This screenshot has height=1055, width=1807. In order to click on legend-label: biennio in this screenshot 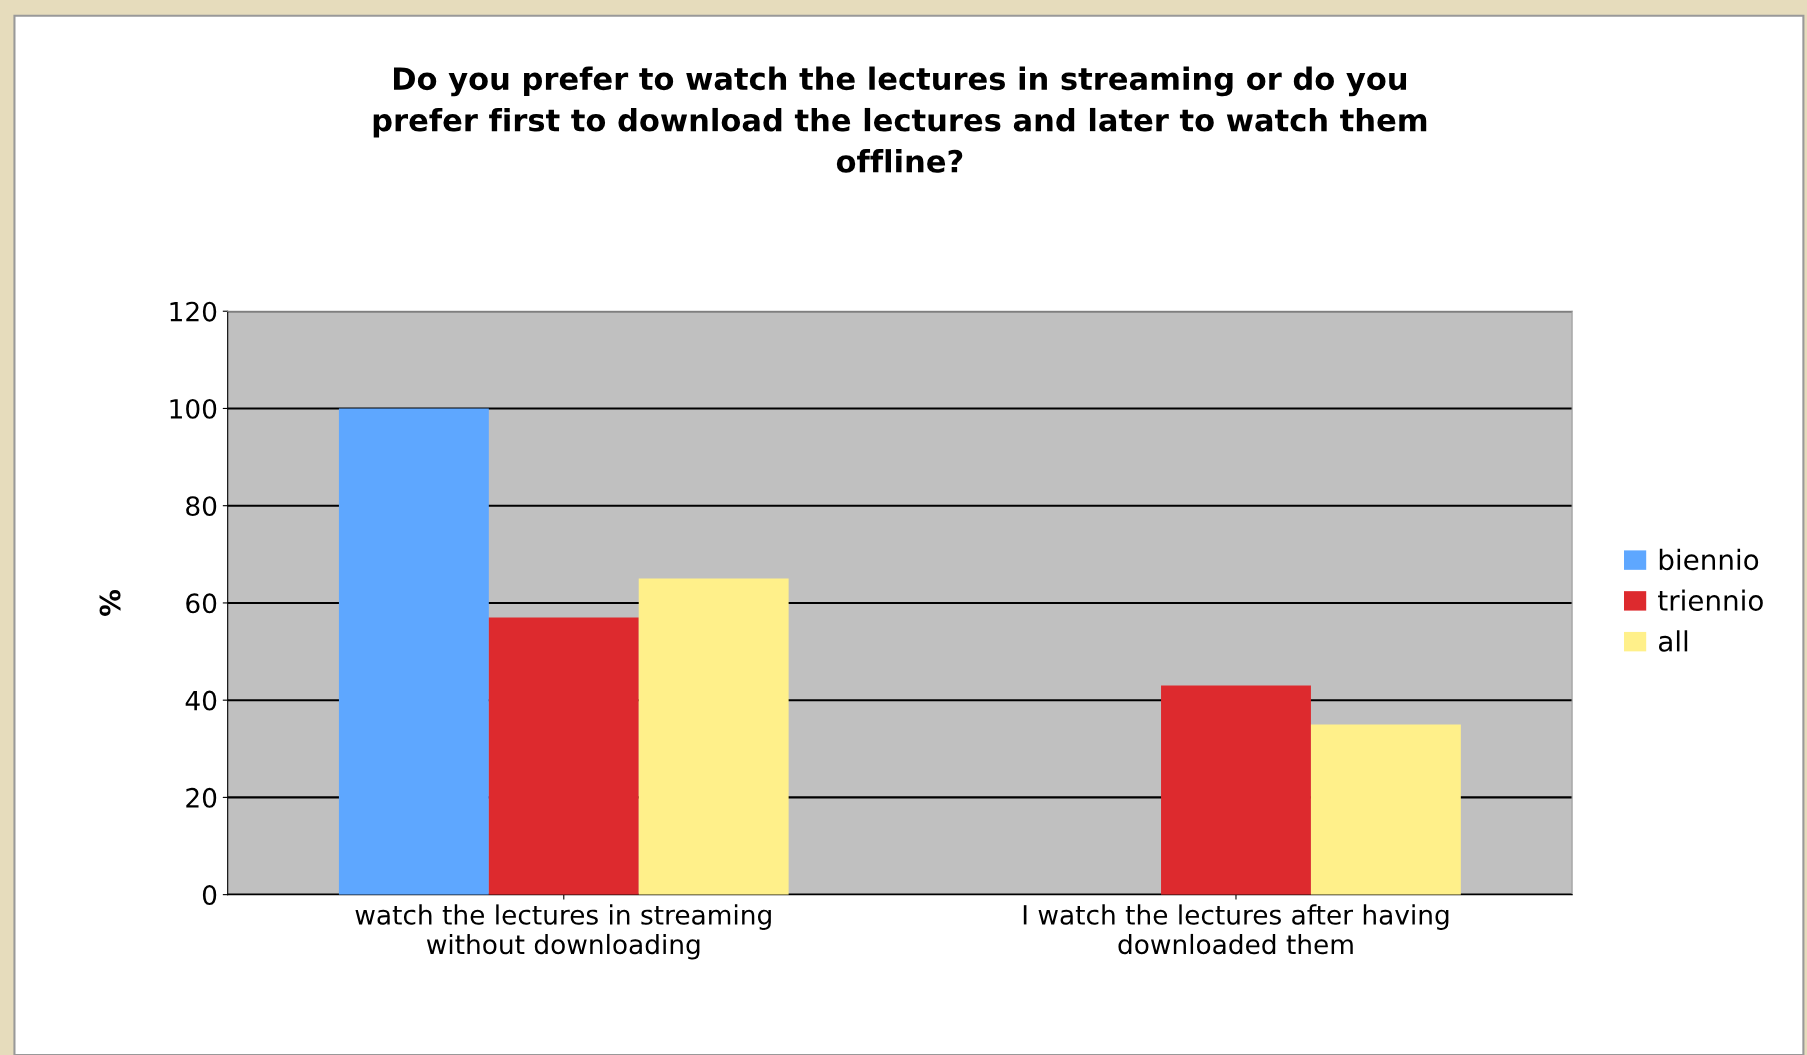, I will do `click(1709, 559)`.